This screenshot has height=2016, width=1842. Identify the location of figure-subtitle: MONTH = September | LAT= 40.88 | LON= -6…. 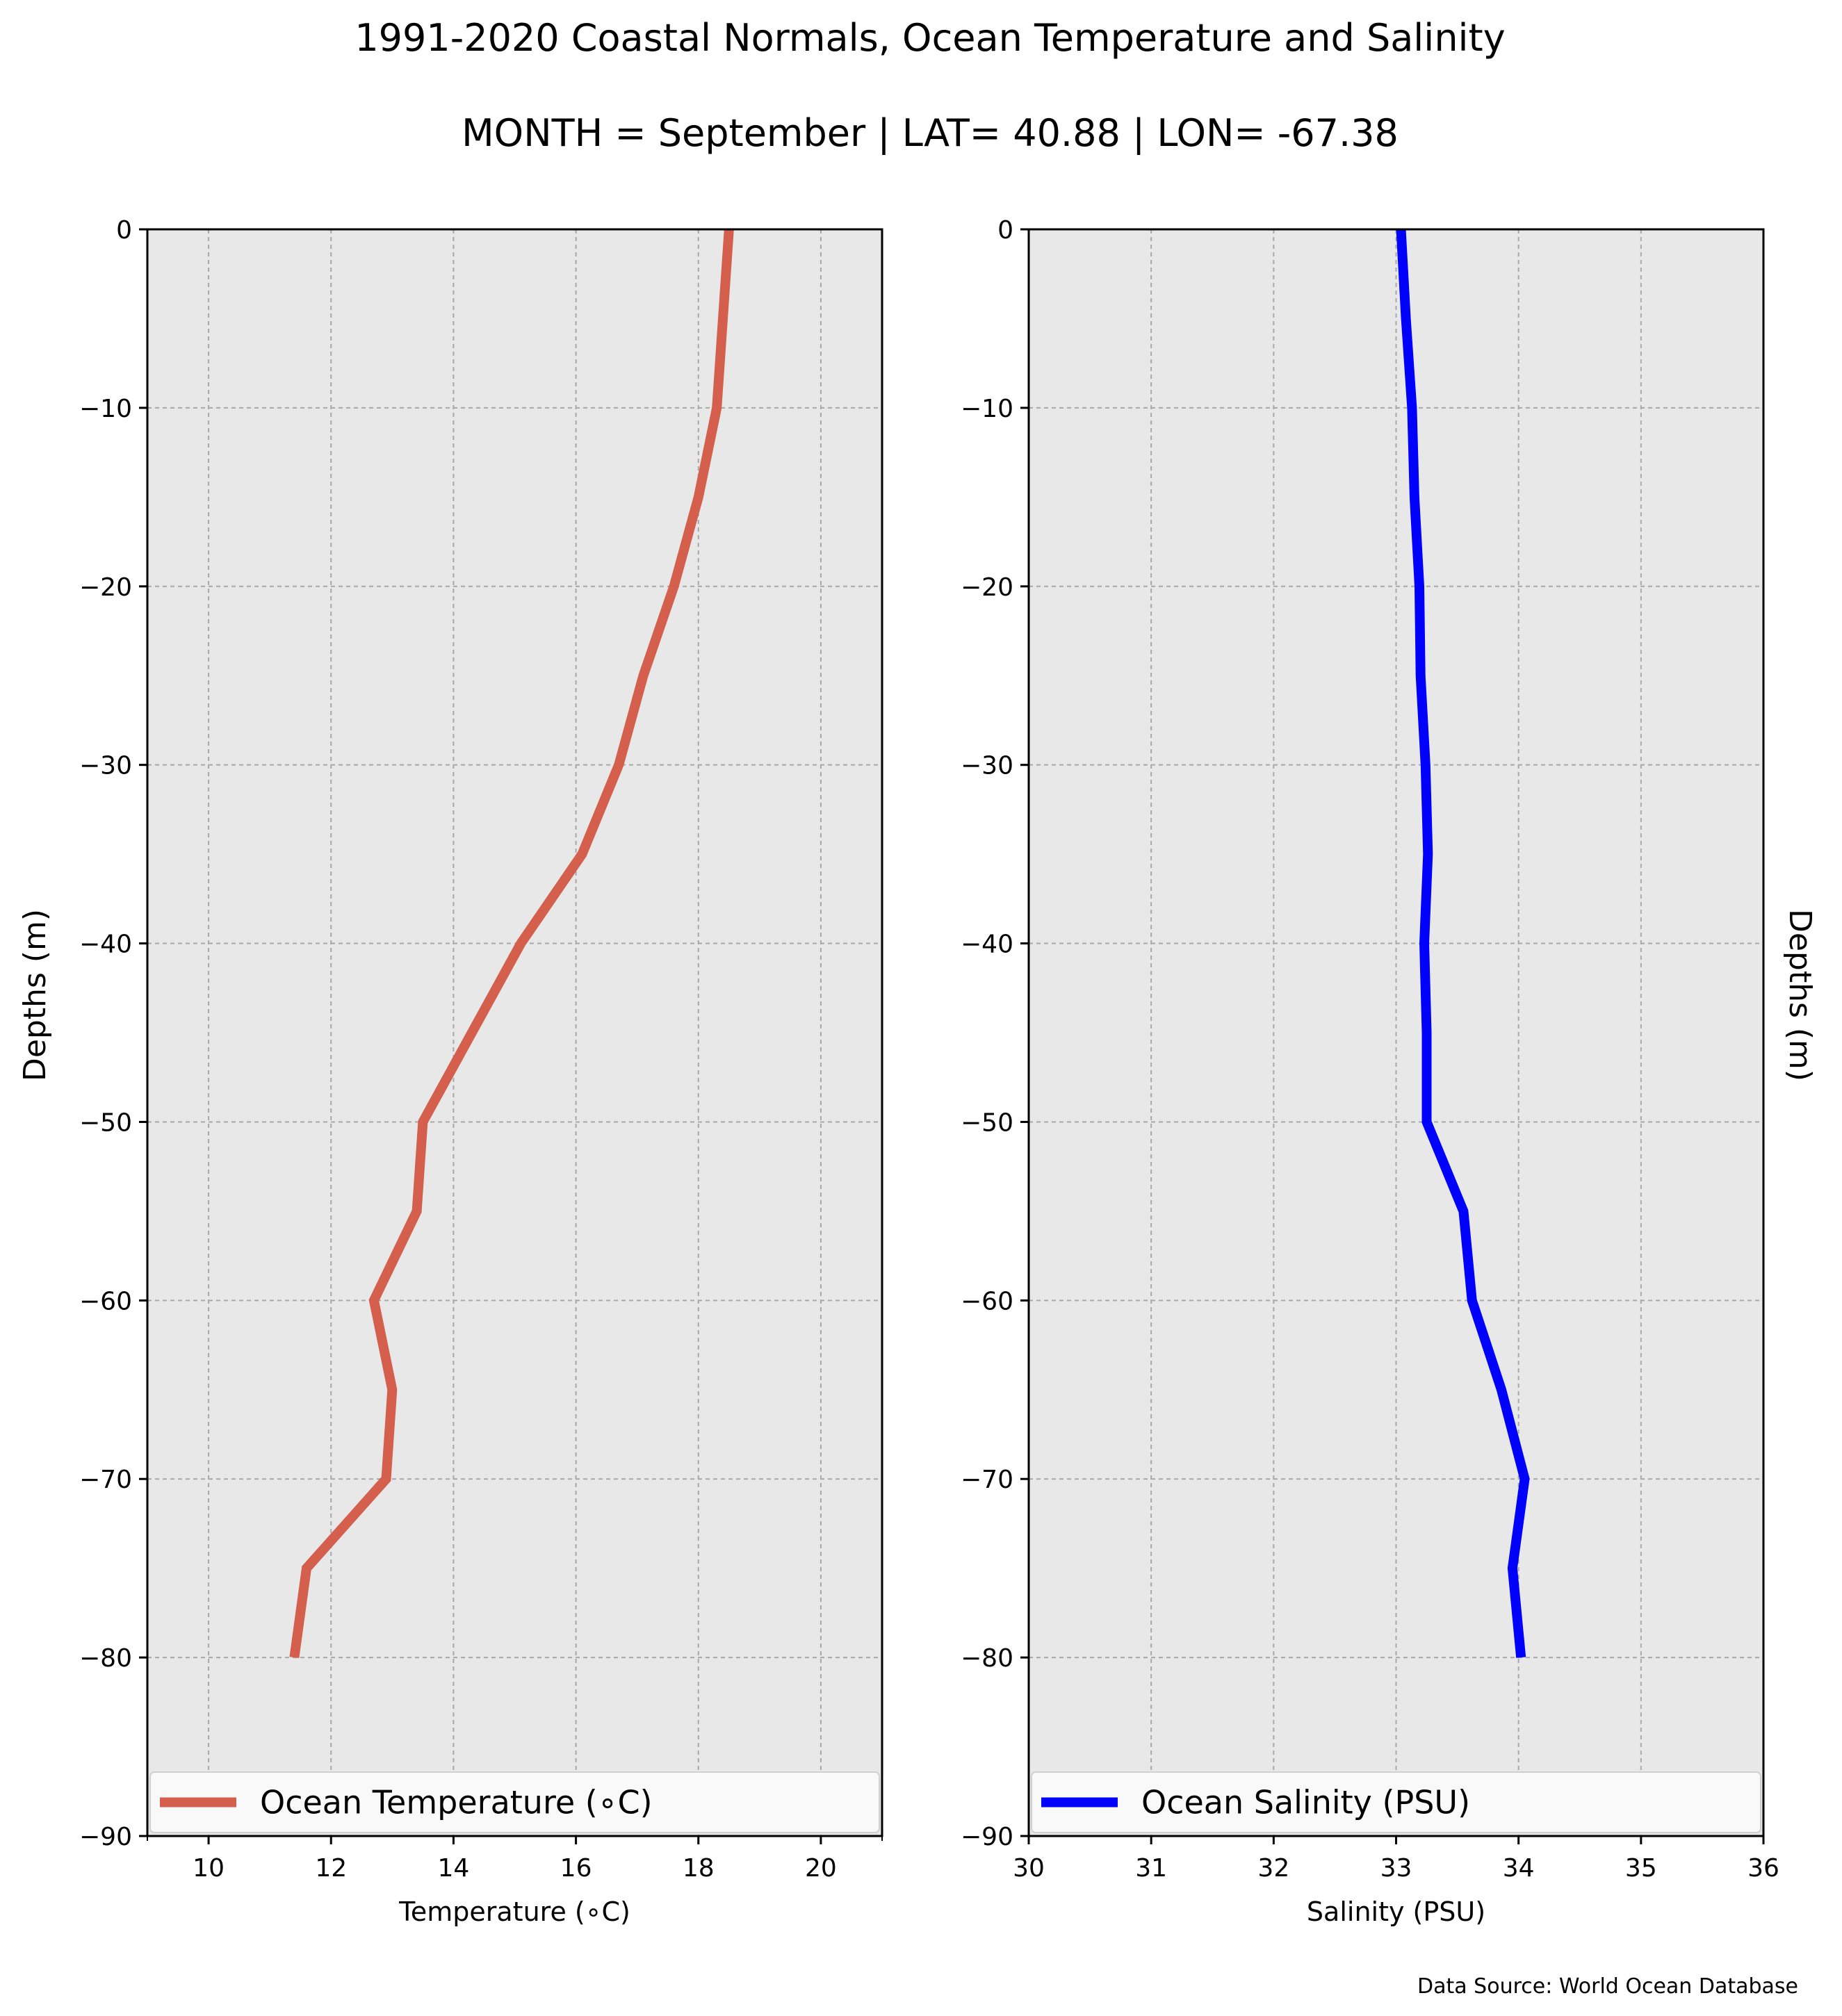
(931, 133).